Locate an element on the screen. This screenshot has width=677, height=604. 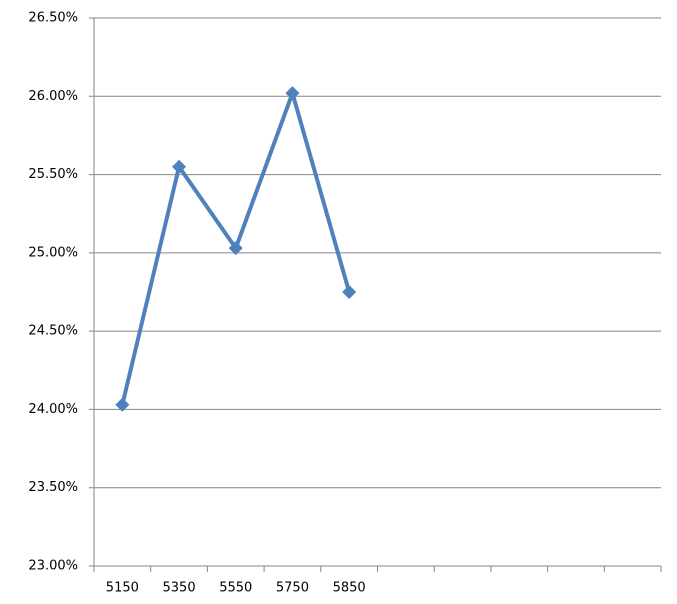
y-tick-label: 23.50% is located at coordinates (53, 487).